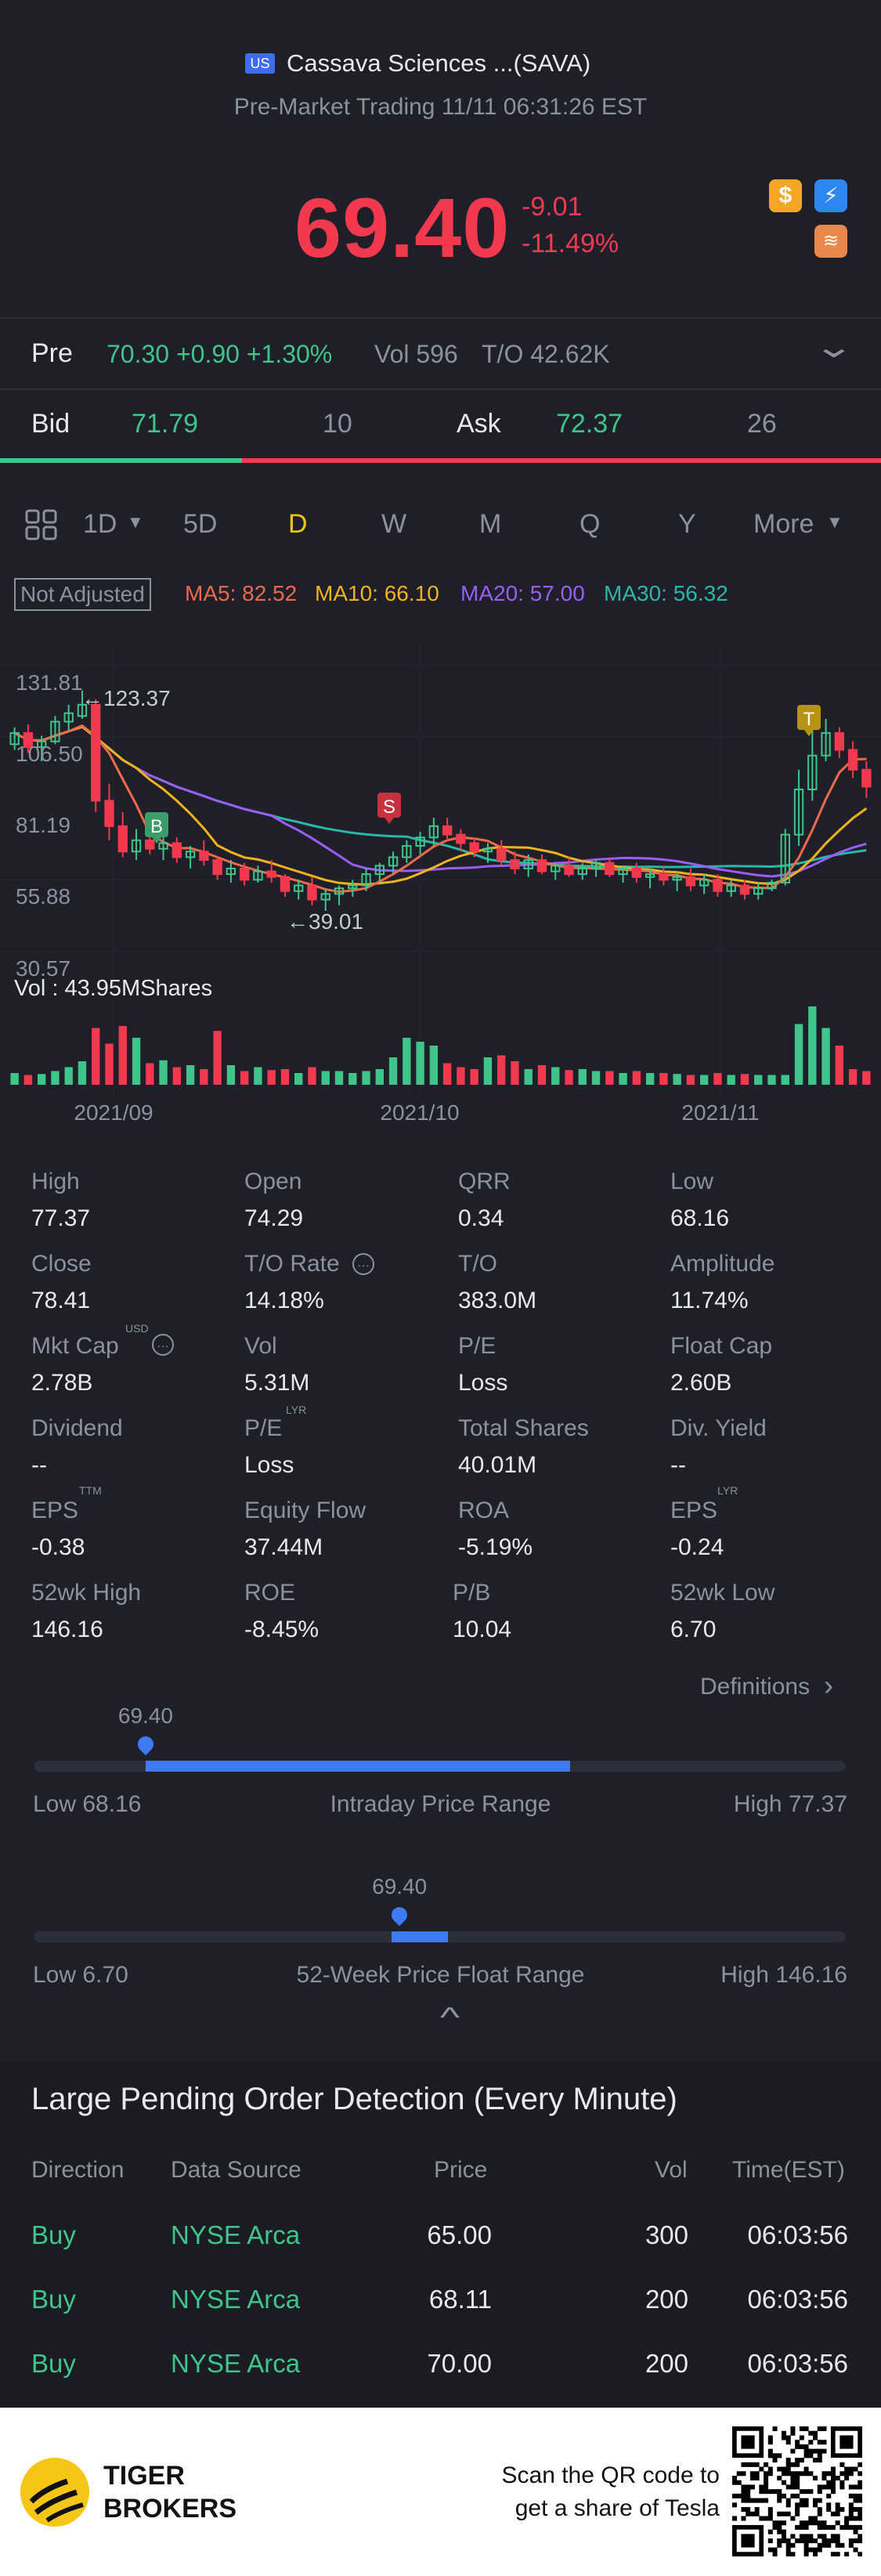 The image size is (881, 2576). I want to click on stat-value: 0.34, so click(481, 1218).